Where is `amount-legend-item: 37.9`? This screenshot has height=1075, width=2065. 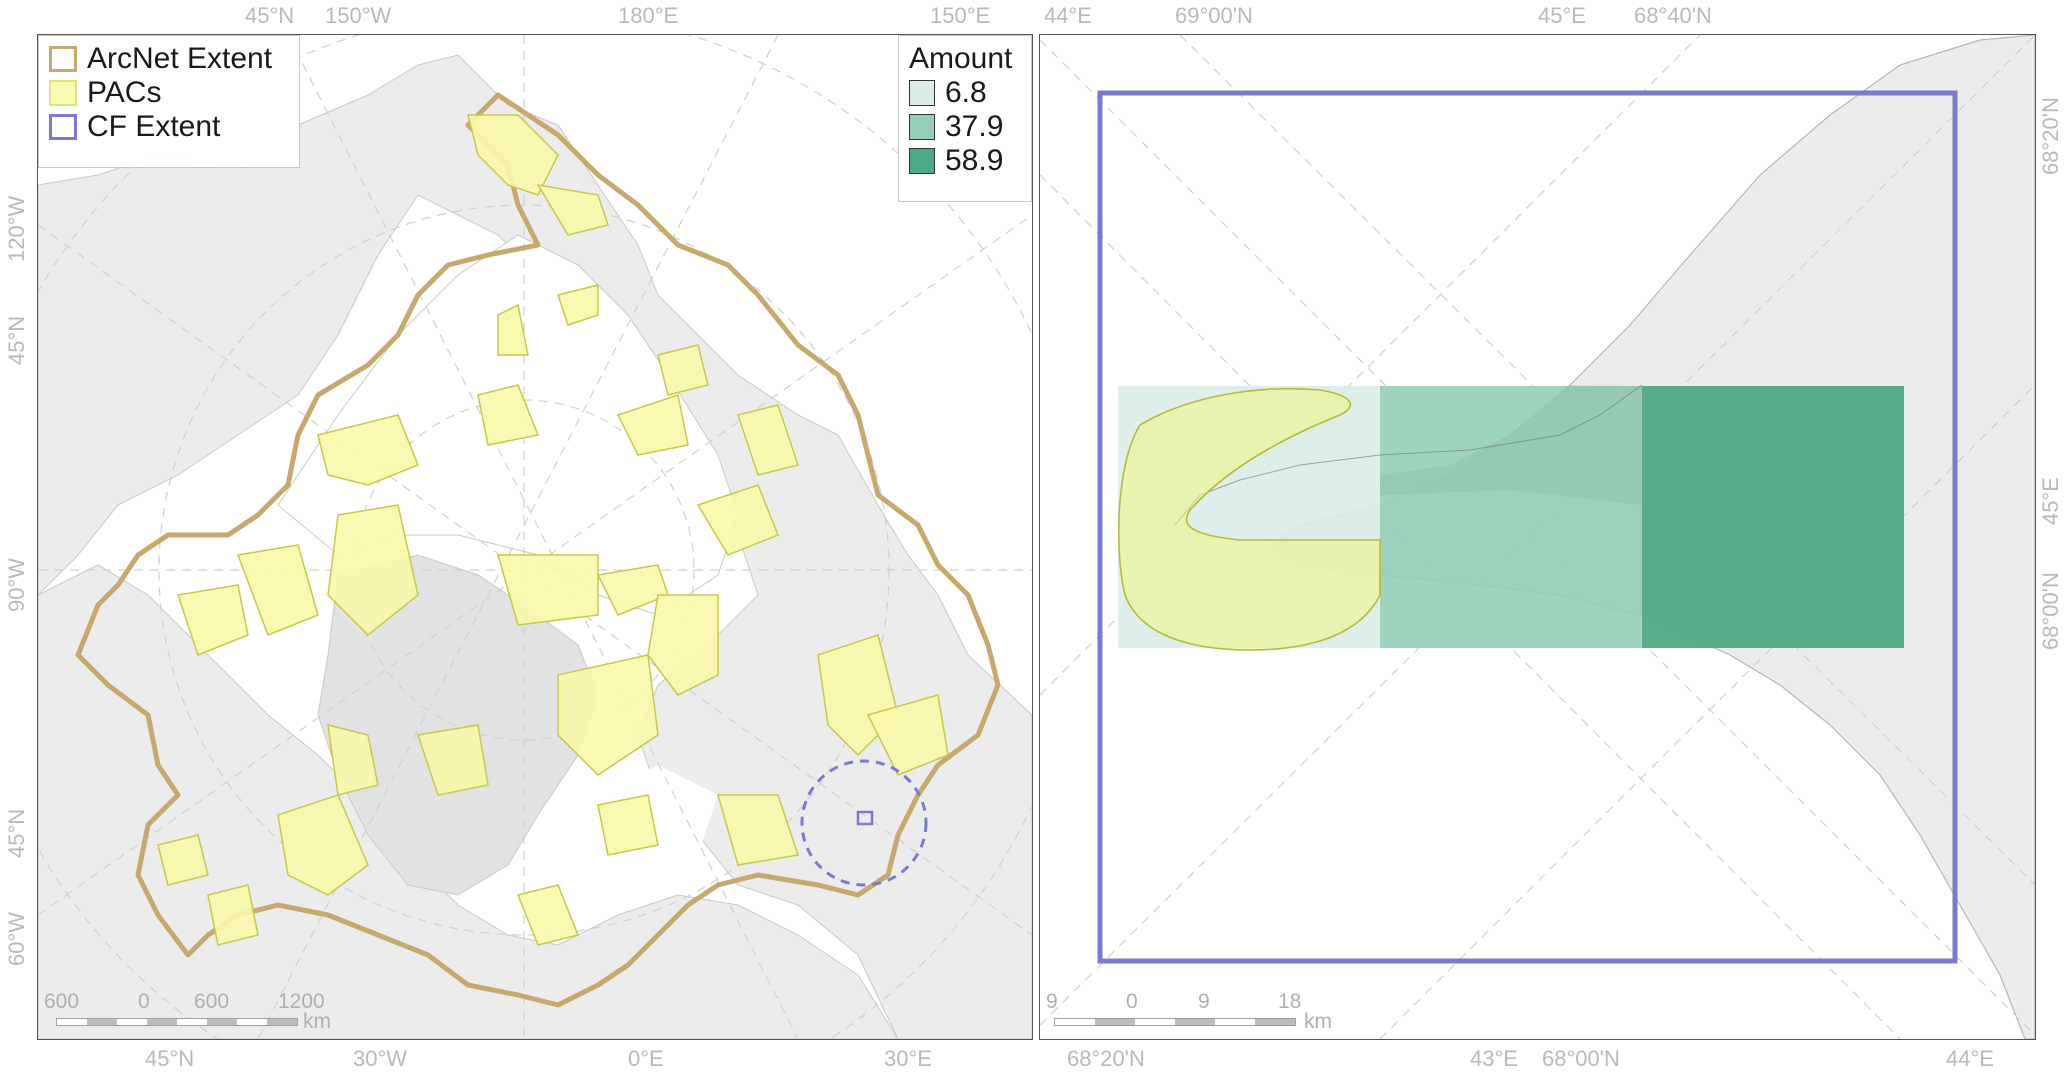
amount-legend-item: 37.9 is located at coordinates (965, 127).